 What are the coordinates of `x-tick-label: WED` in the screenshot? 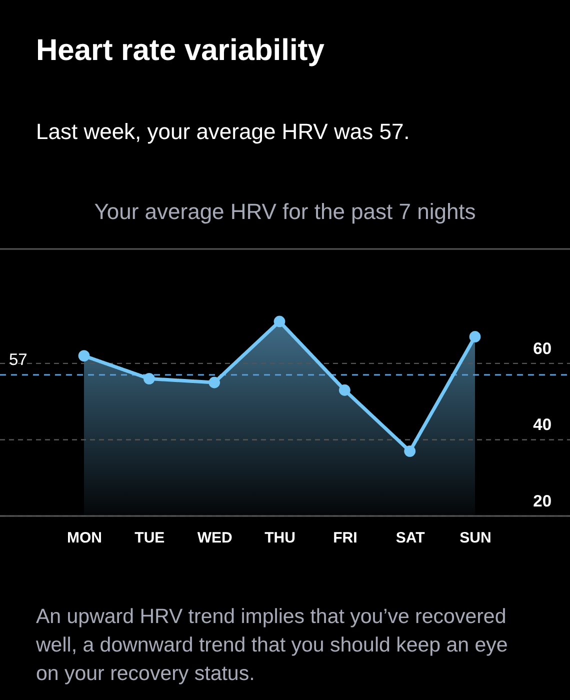 It's located at (214, 538).